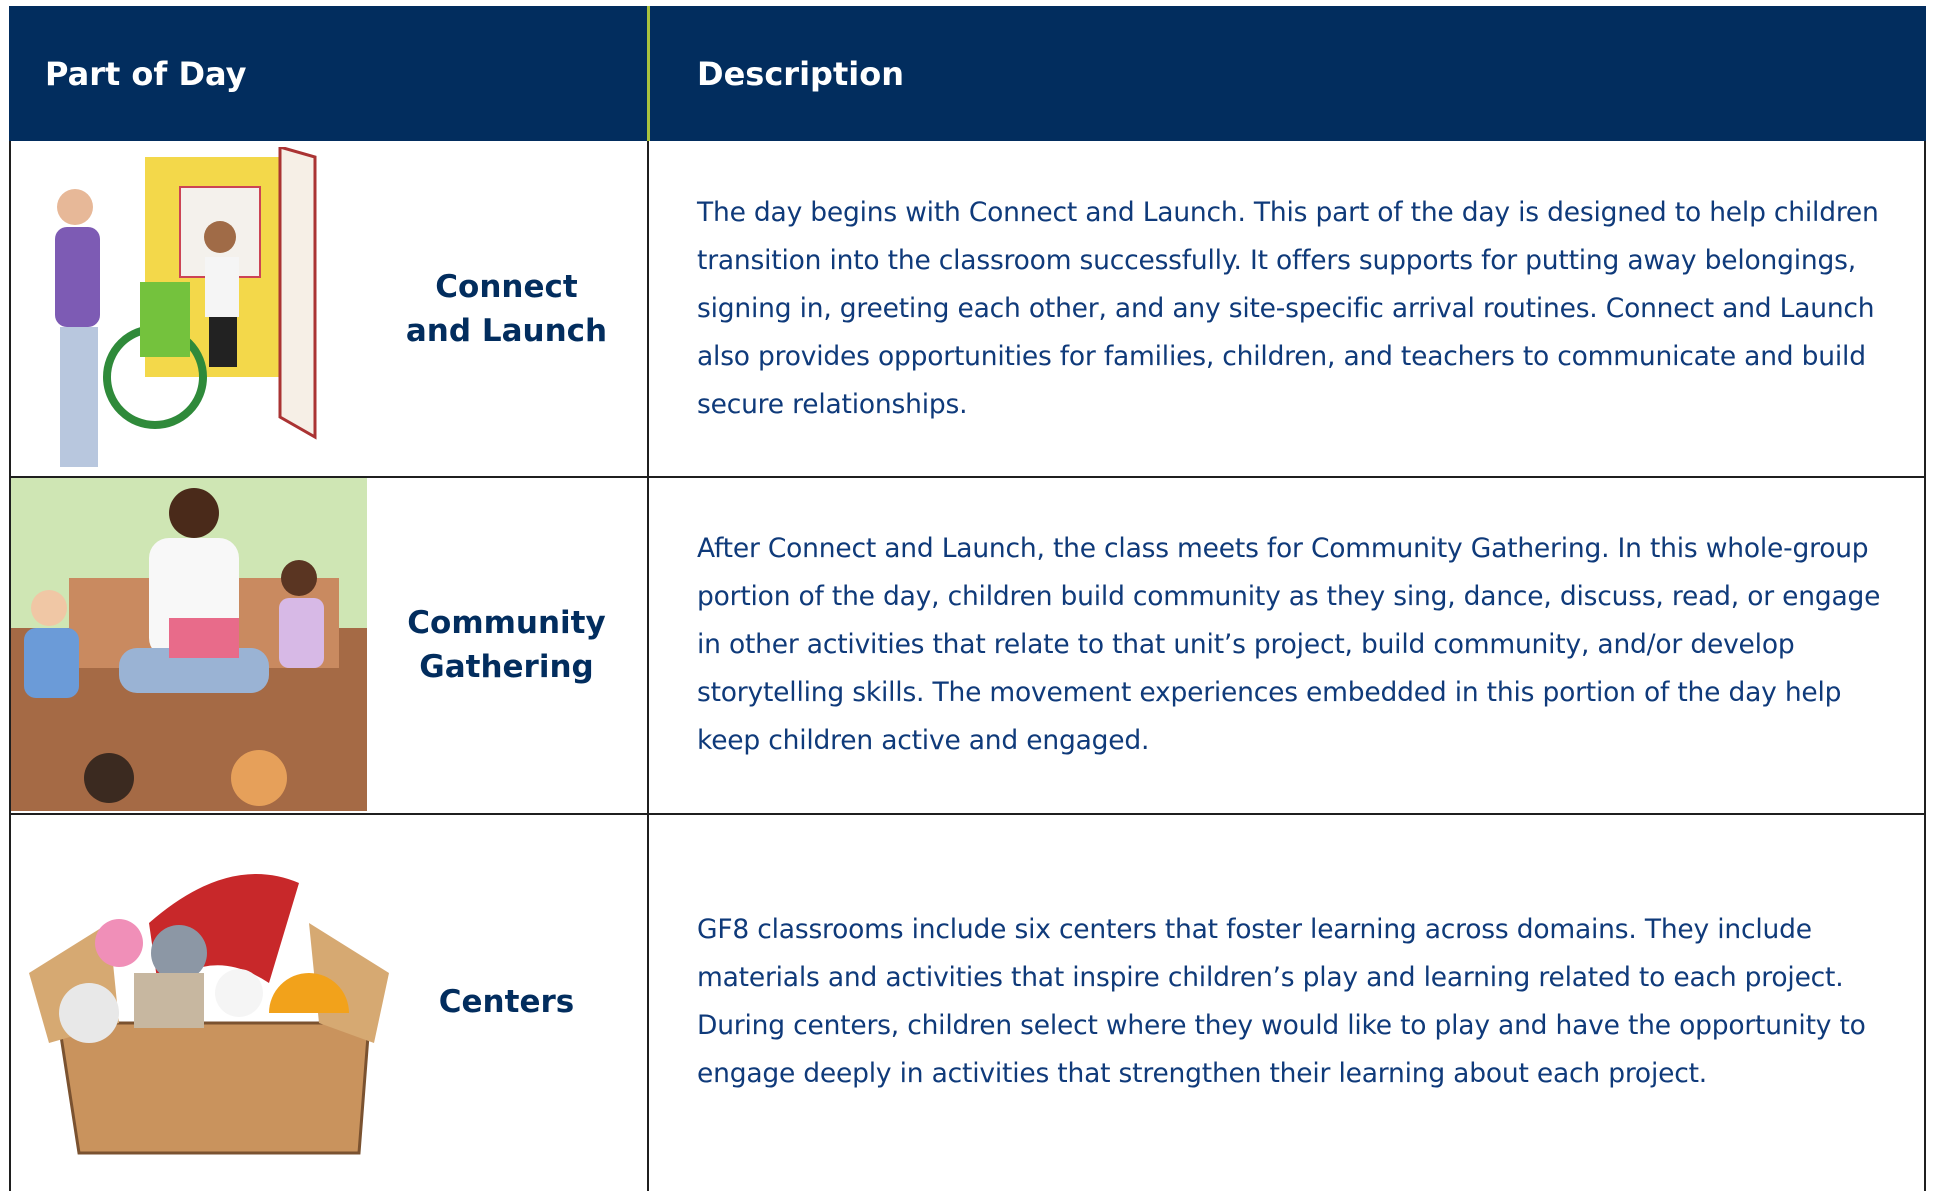 Image resolution: width=1933 pixels, height=1191 pixels. Describe the element at coordinates (648, 666) in the screenshot. I see `column-divider` at that location.